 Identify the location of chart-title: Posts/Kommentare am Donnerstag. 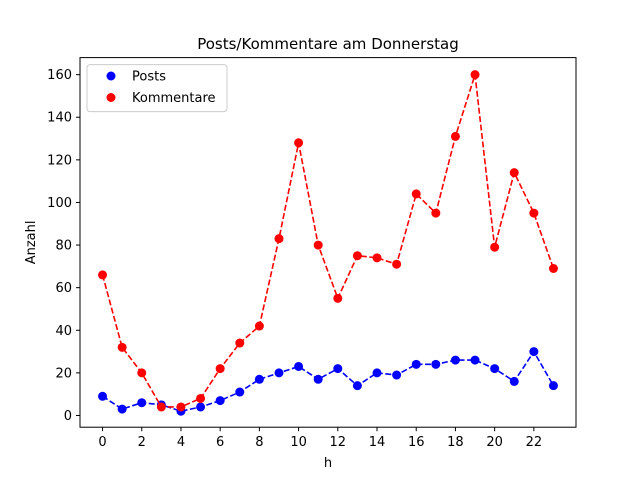
(328, 44).